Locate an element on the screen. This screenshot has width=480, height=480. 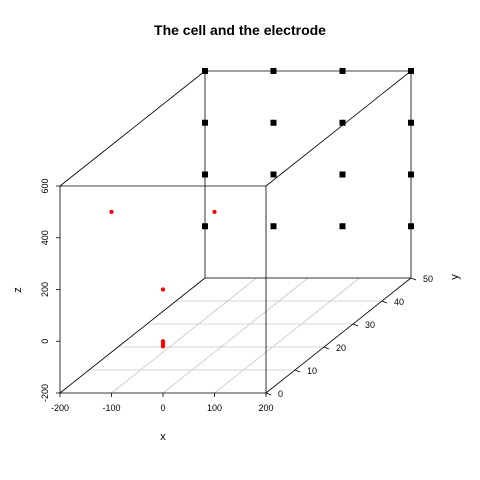
x-tick-label: 0 is located at coordinates (162, 408).